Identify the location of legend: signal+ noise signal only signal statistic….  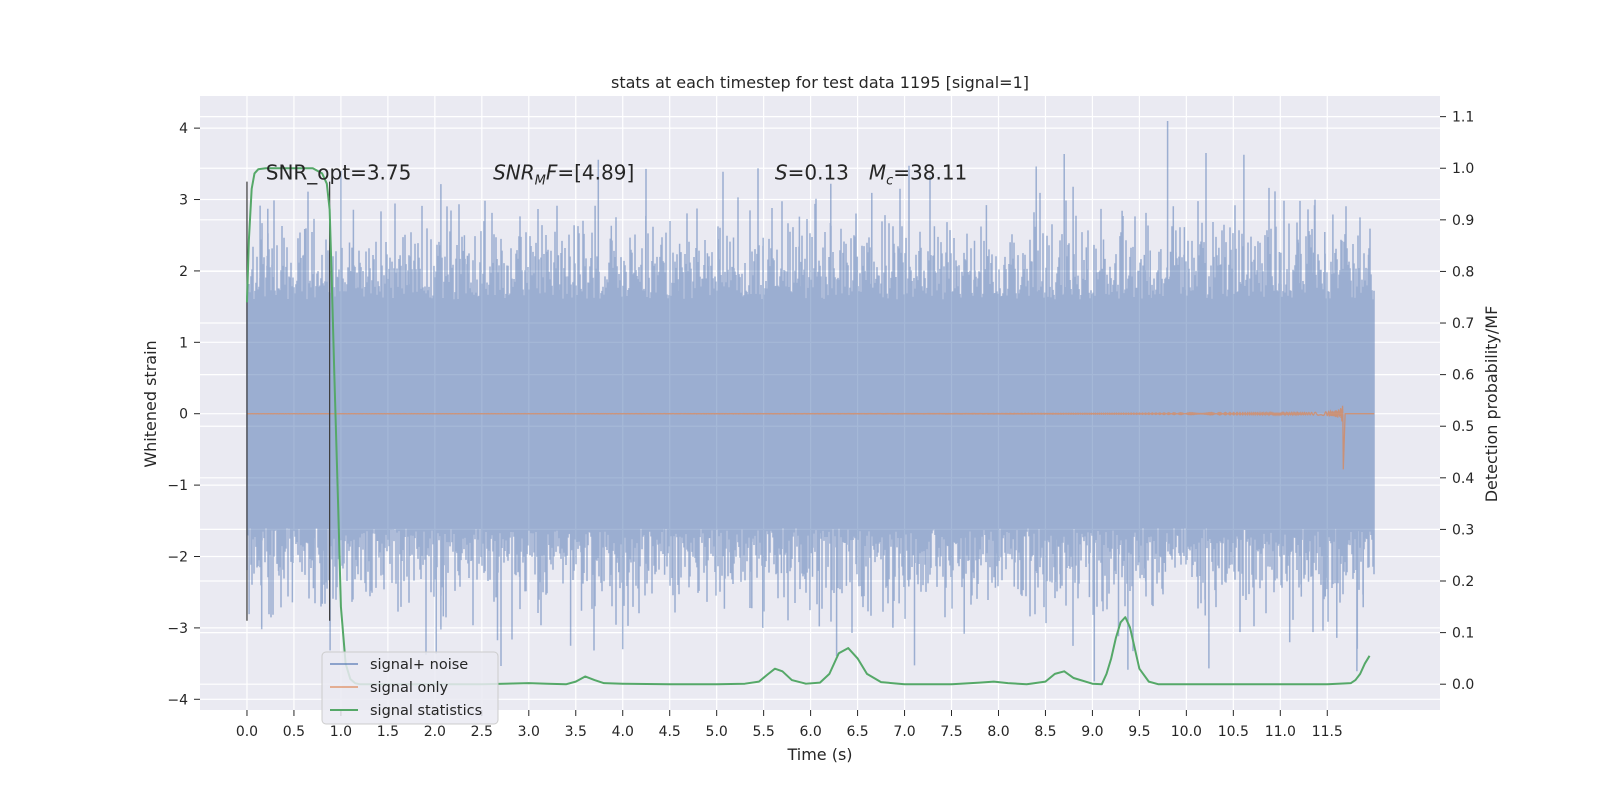
(410, 688).